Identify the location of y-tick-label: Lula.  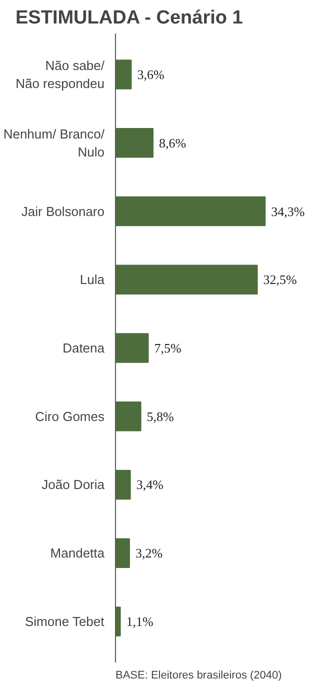
(93, 280).